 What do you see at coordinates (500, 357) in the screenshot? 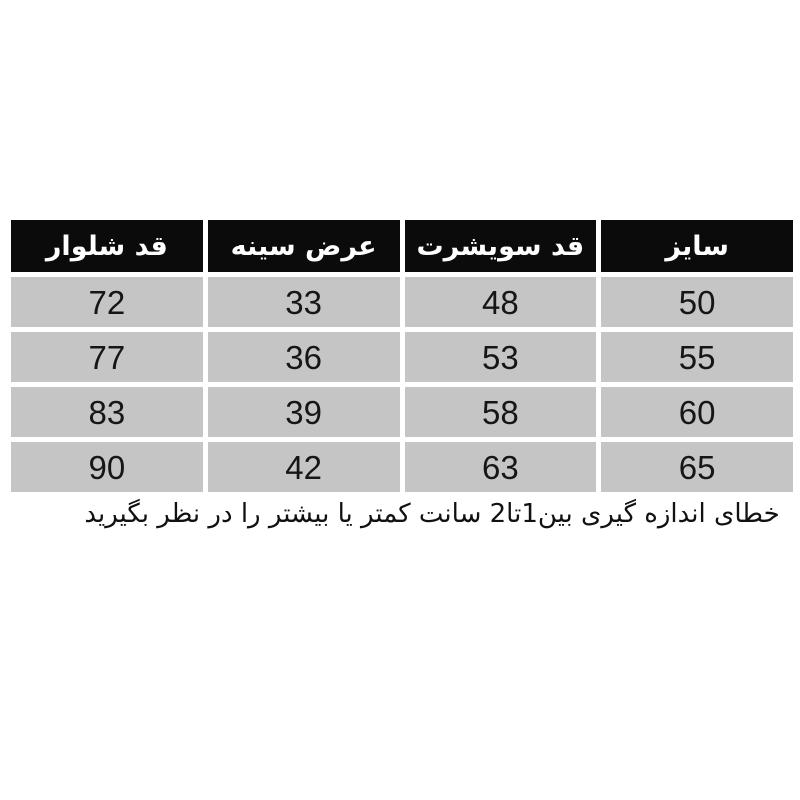
I see `table-cell-r1-sweatshirt-length: 53` at bounding box center [500, 357].